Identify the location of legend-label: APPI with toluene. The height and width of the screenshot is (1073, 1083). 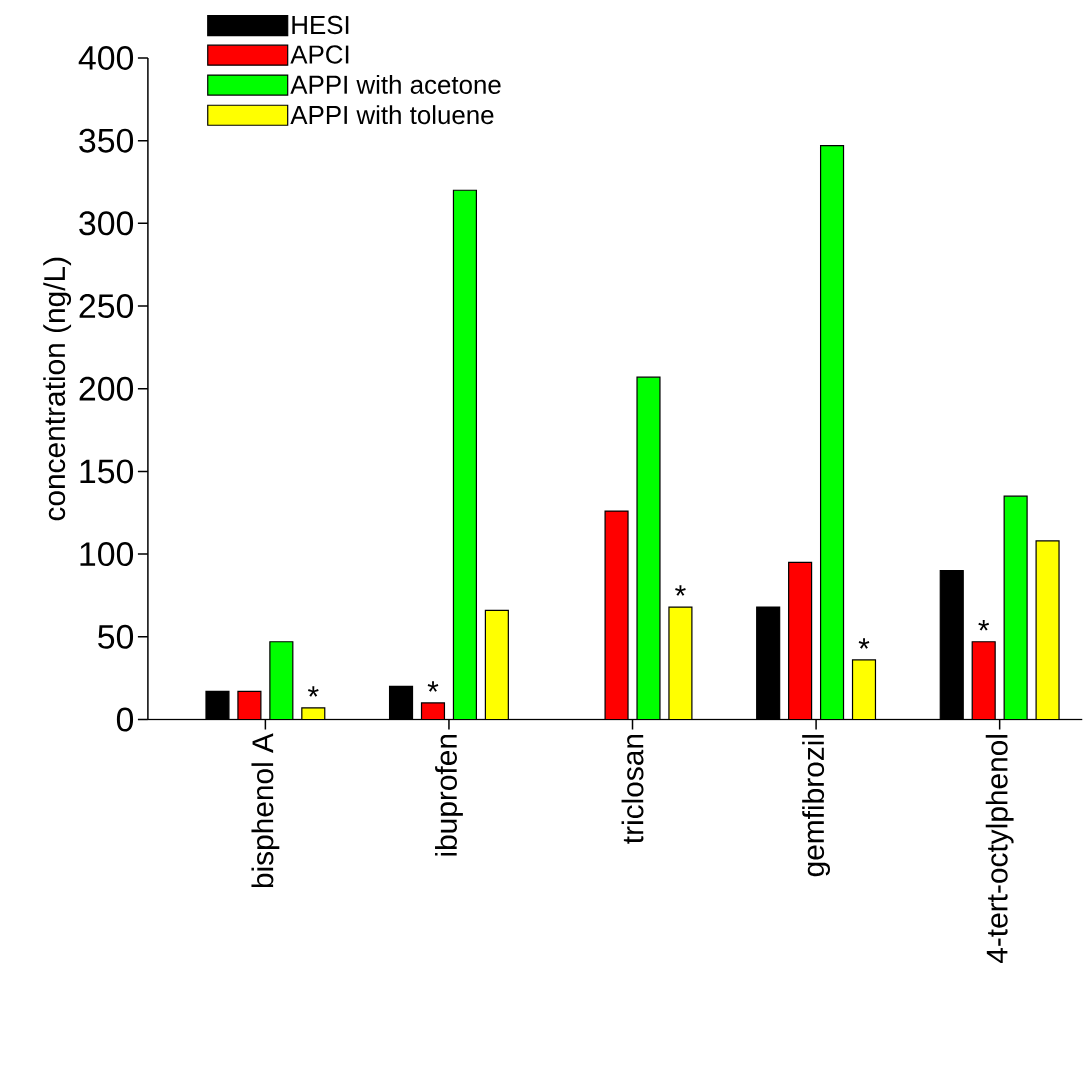
(392, 115).